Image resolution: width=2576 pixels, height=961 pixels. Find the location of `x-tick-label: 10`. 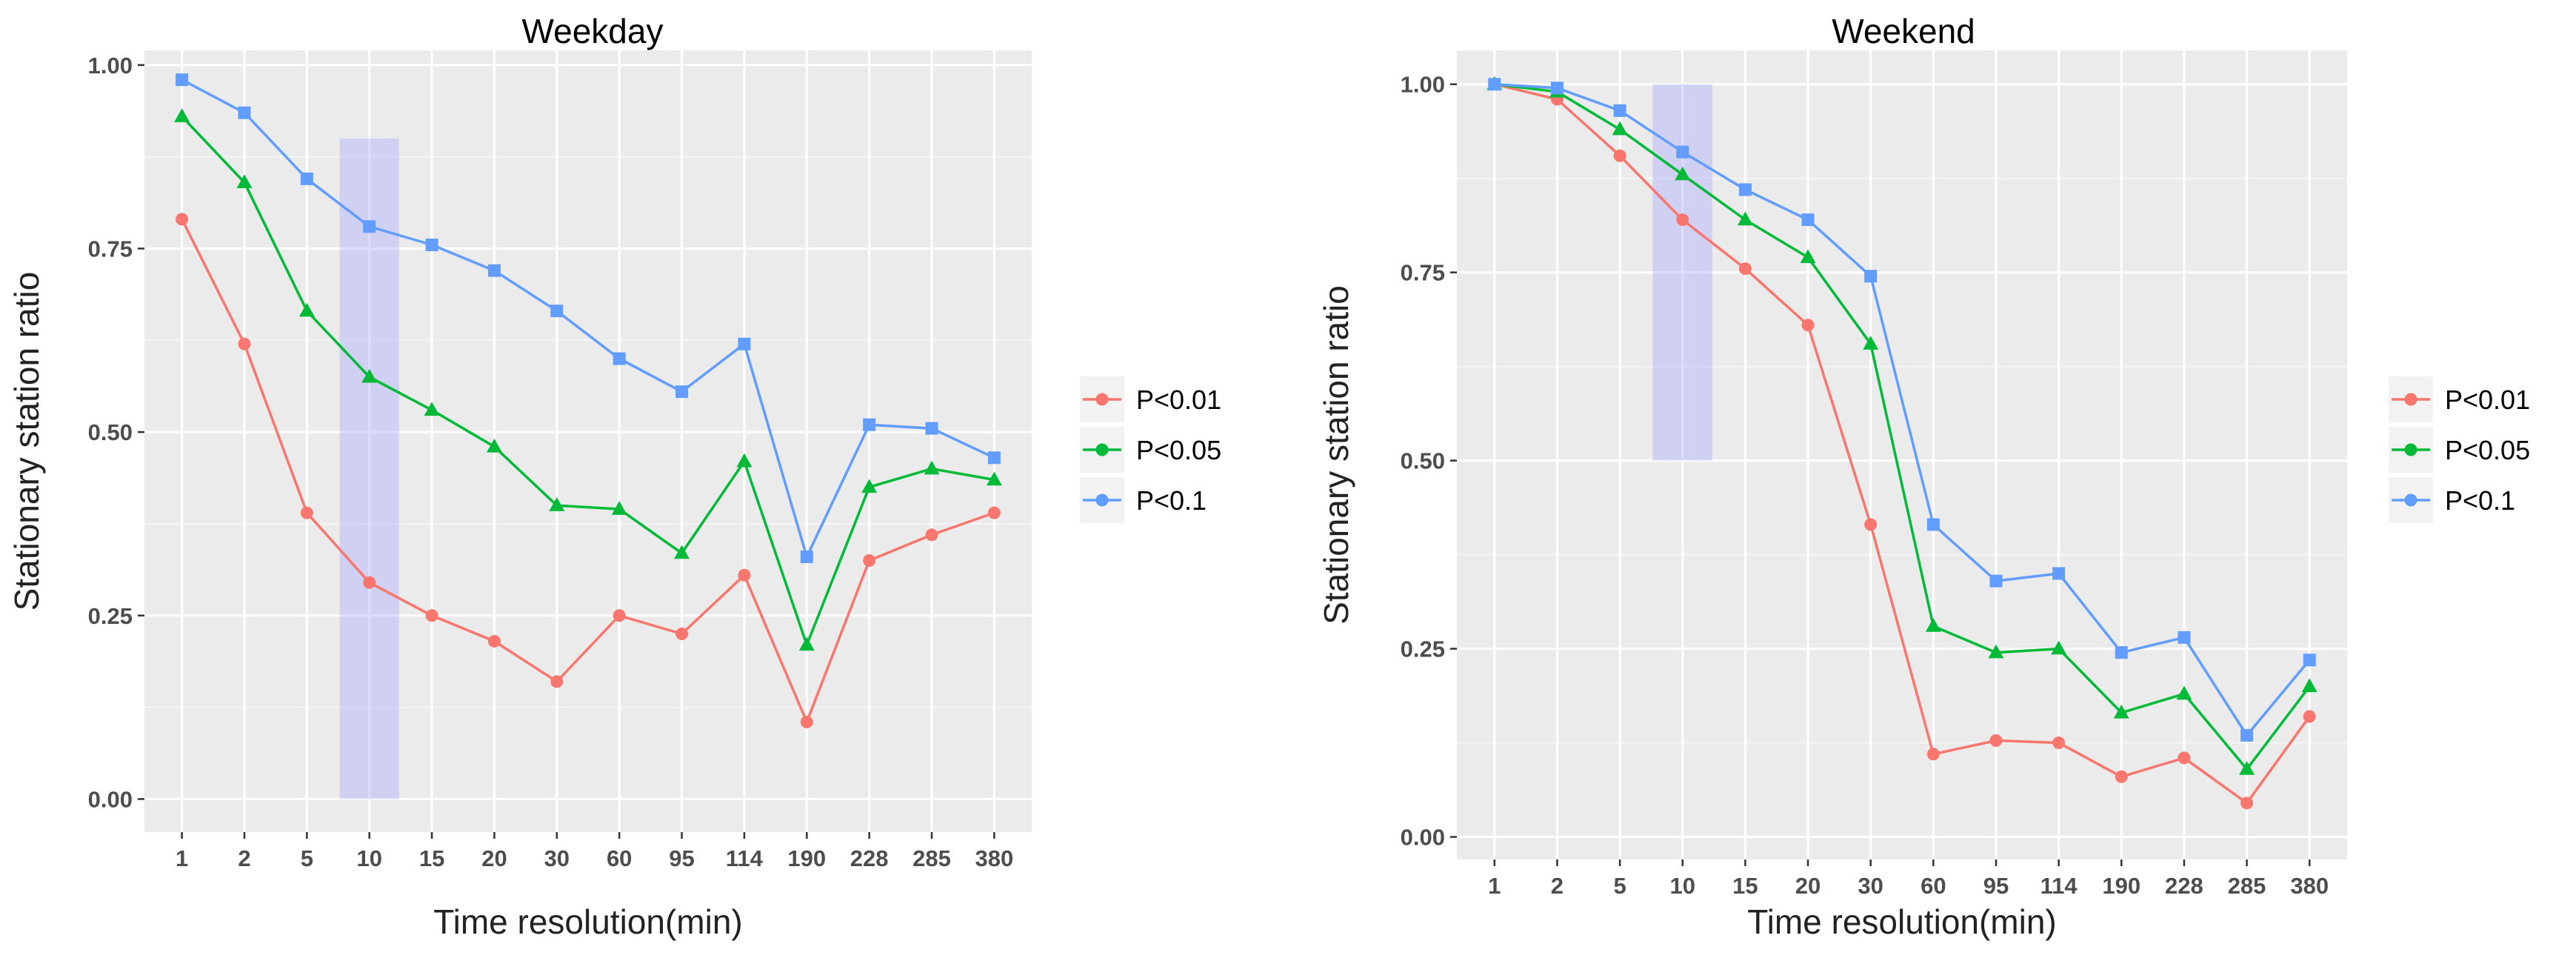

x-tick-label: 10 is located at coordinates (368, 858).